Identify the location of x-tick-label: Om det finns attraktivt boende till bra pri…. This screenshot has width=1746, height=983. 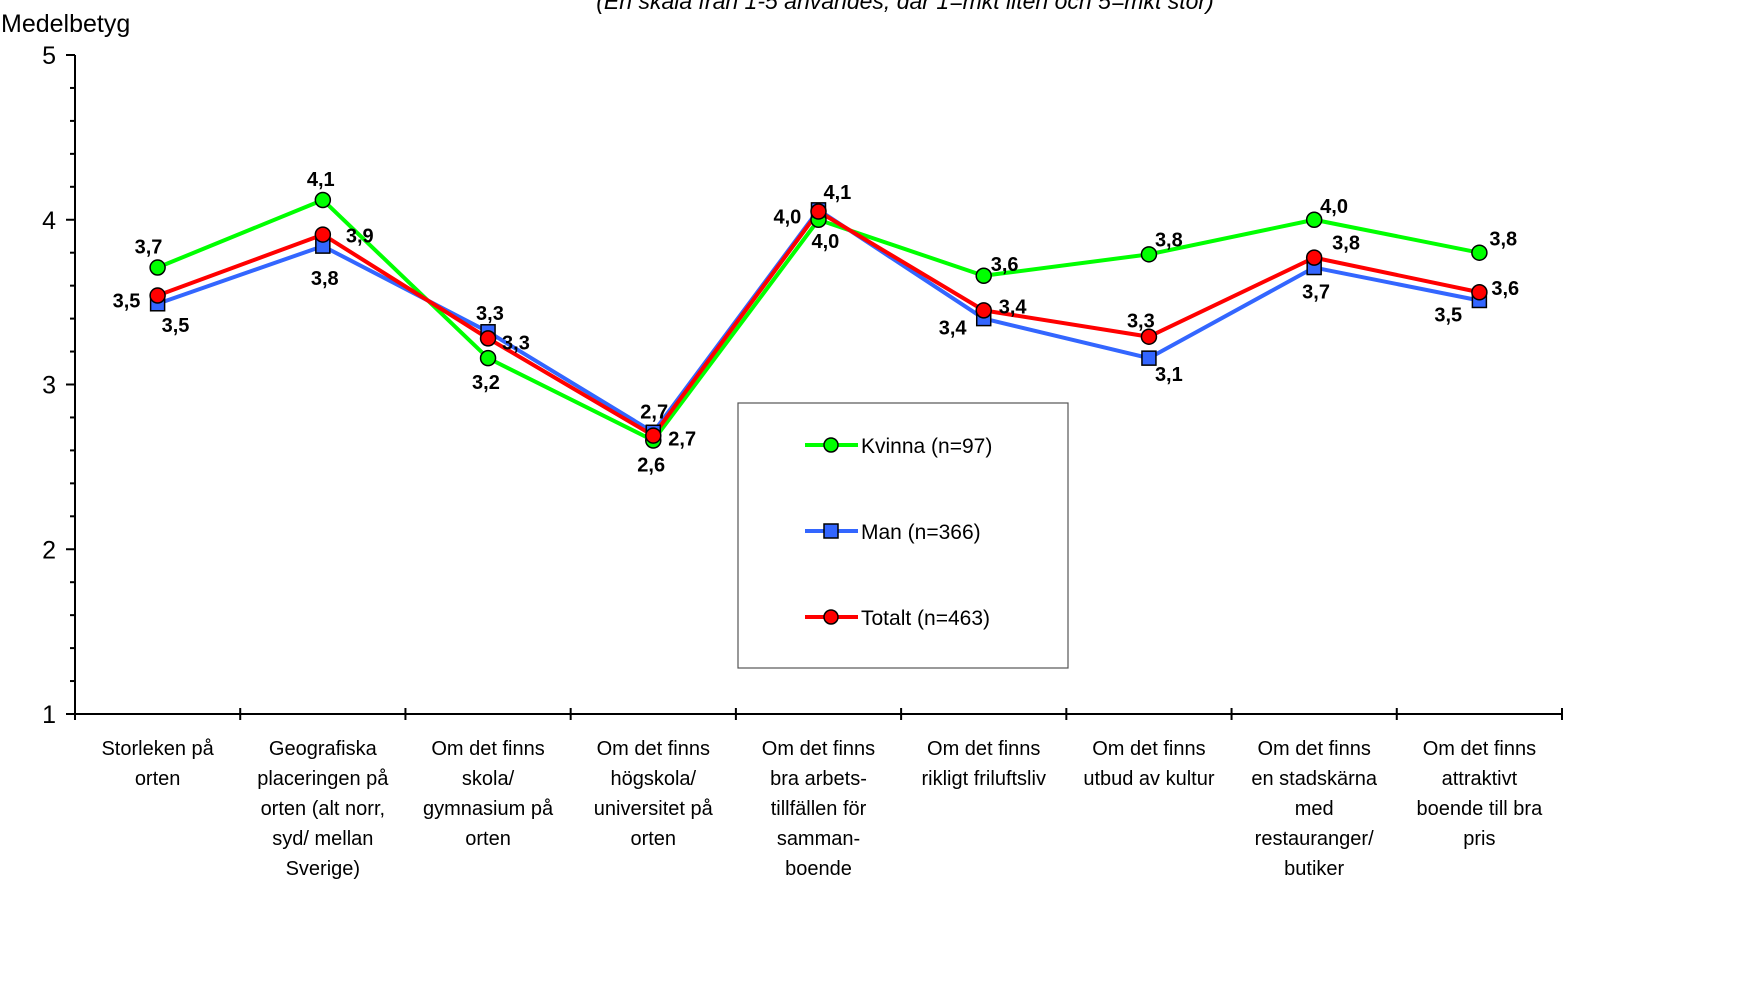
(1480, 794).